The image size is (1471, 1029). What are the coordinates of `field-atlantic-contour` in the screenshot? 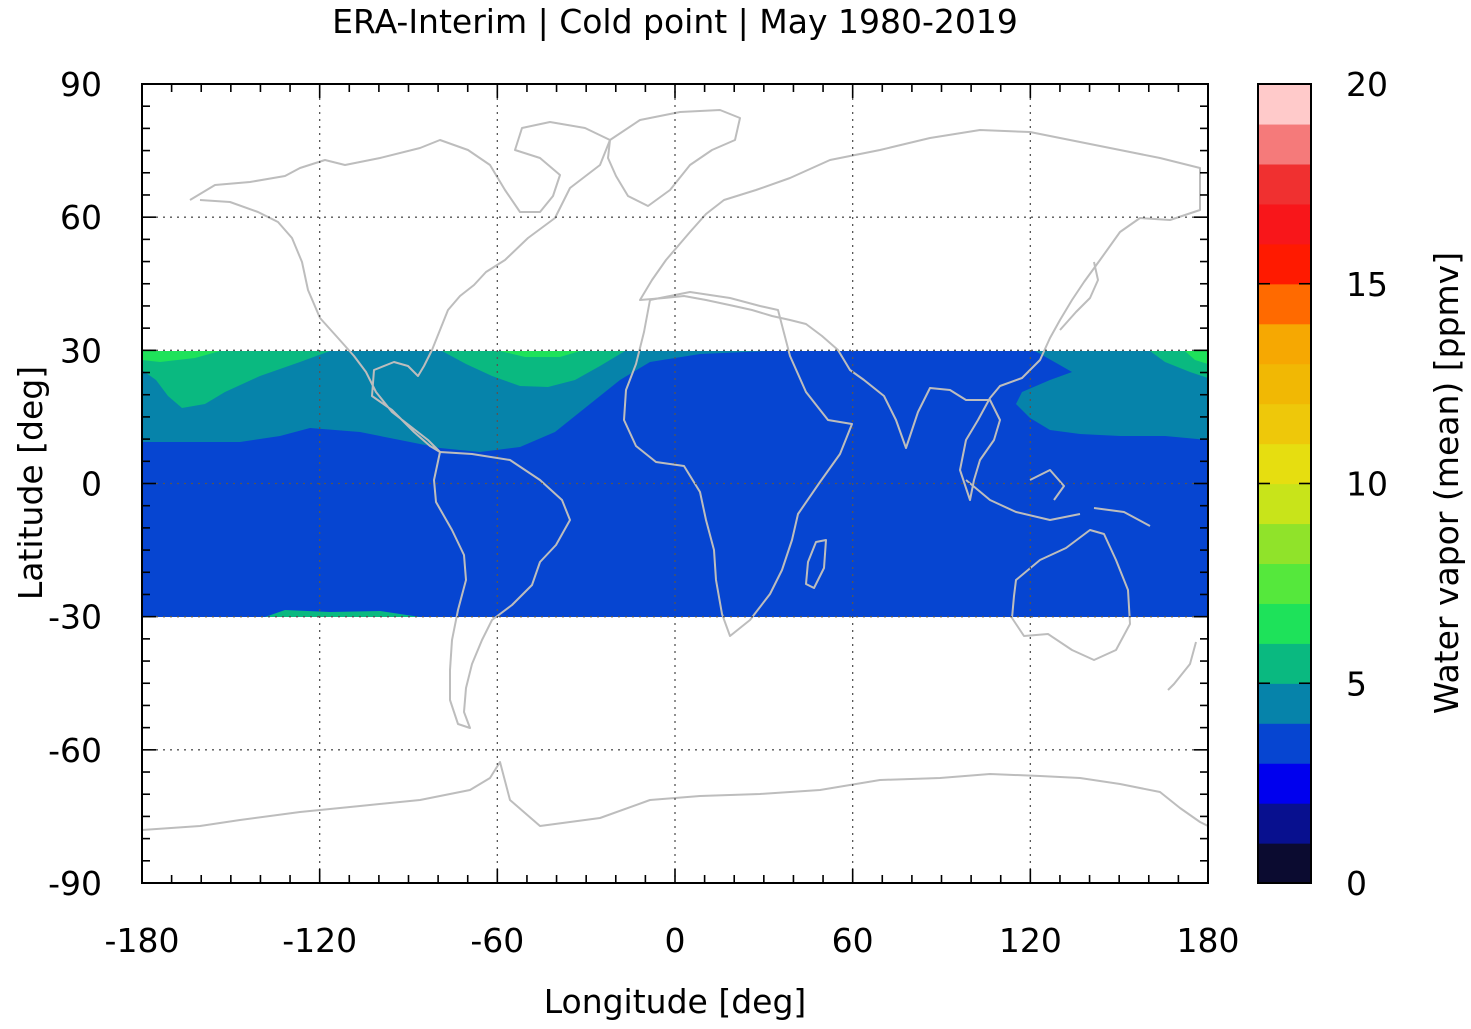 It's located at (533, 369).